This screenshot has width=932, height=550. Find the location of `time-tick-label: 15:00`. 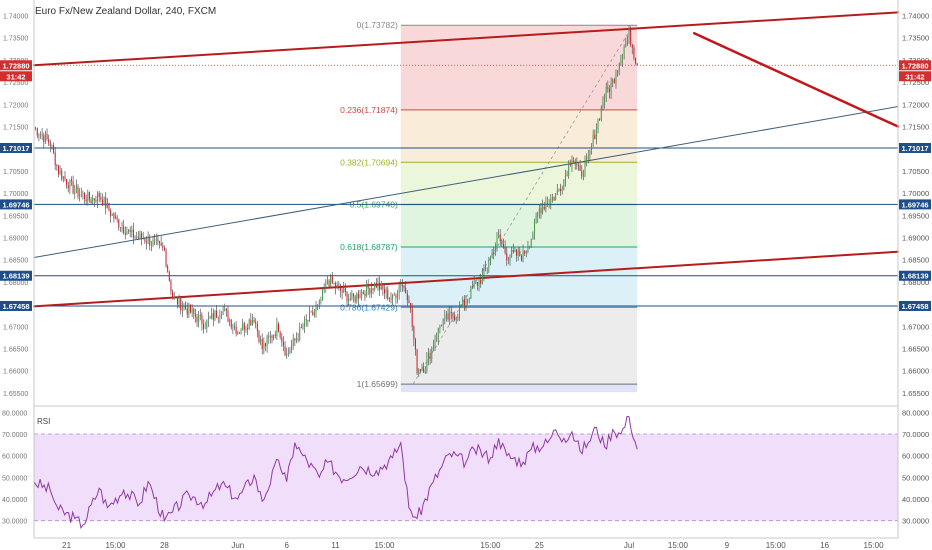

time-tick-label: 15:00 is located at coordinates (384, 545).